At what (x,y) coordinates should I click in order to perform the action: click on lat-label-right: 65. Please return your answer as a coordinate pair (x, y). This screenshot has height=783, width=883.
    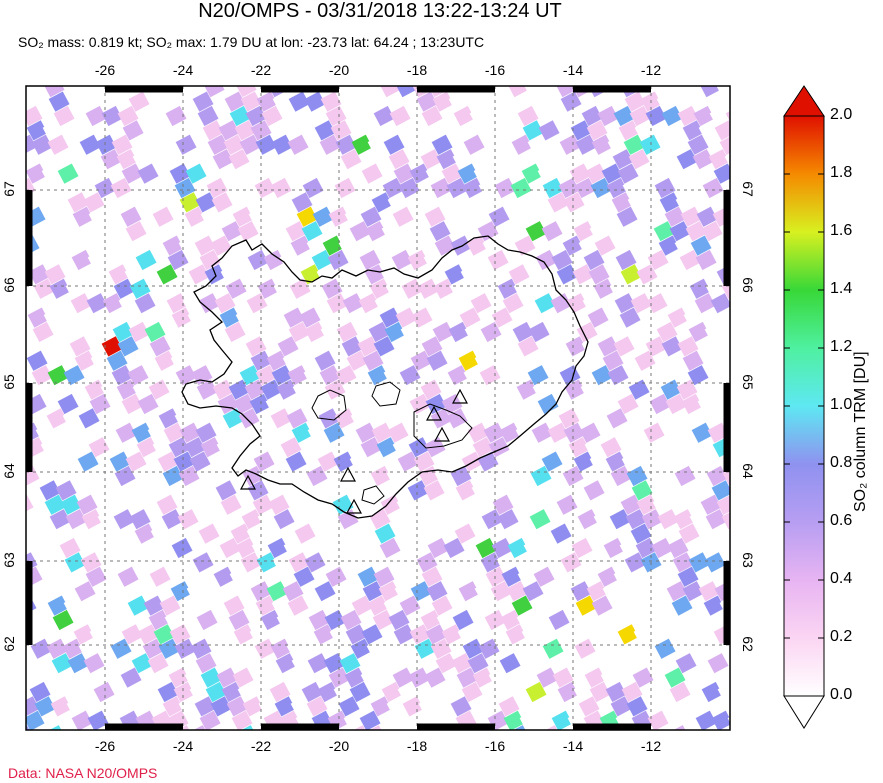
    Looking at the image, I should click on (748, 382).